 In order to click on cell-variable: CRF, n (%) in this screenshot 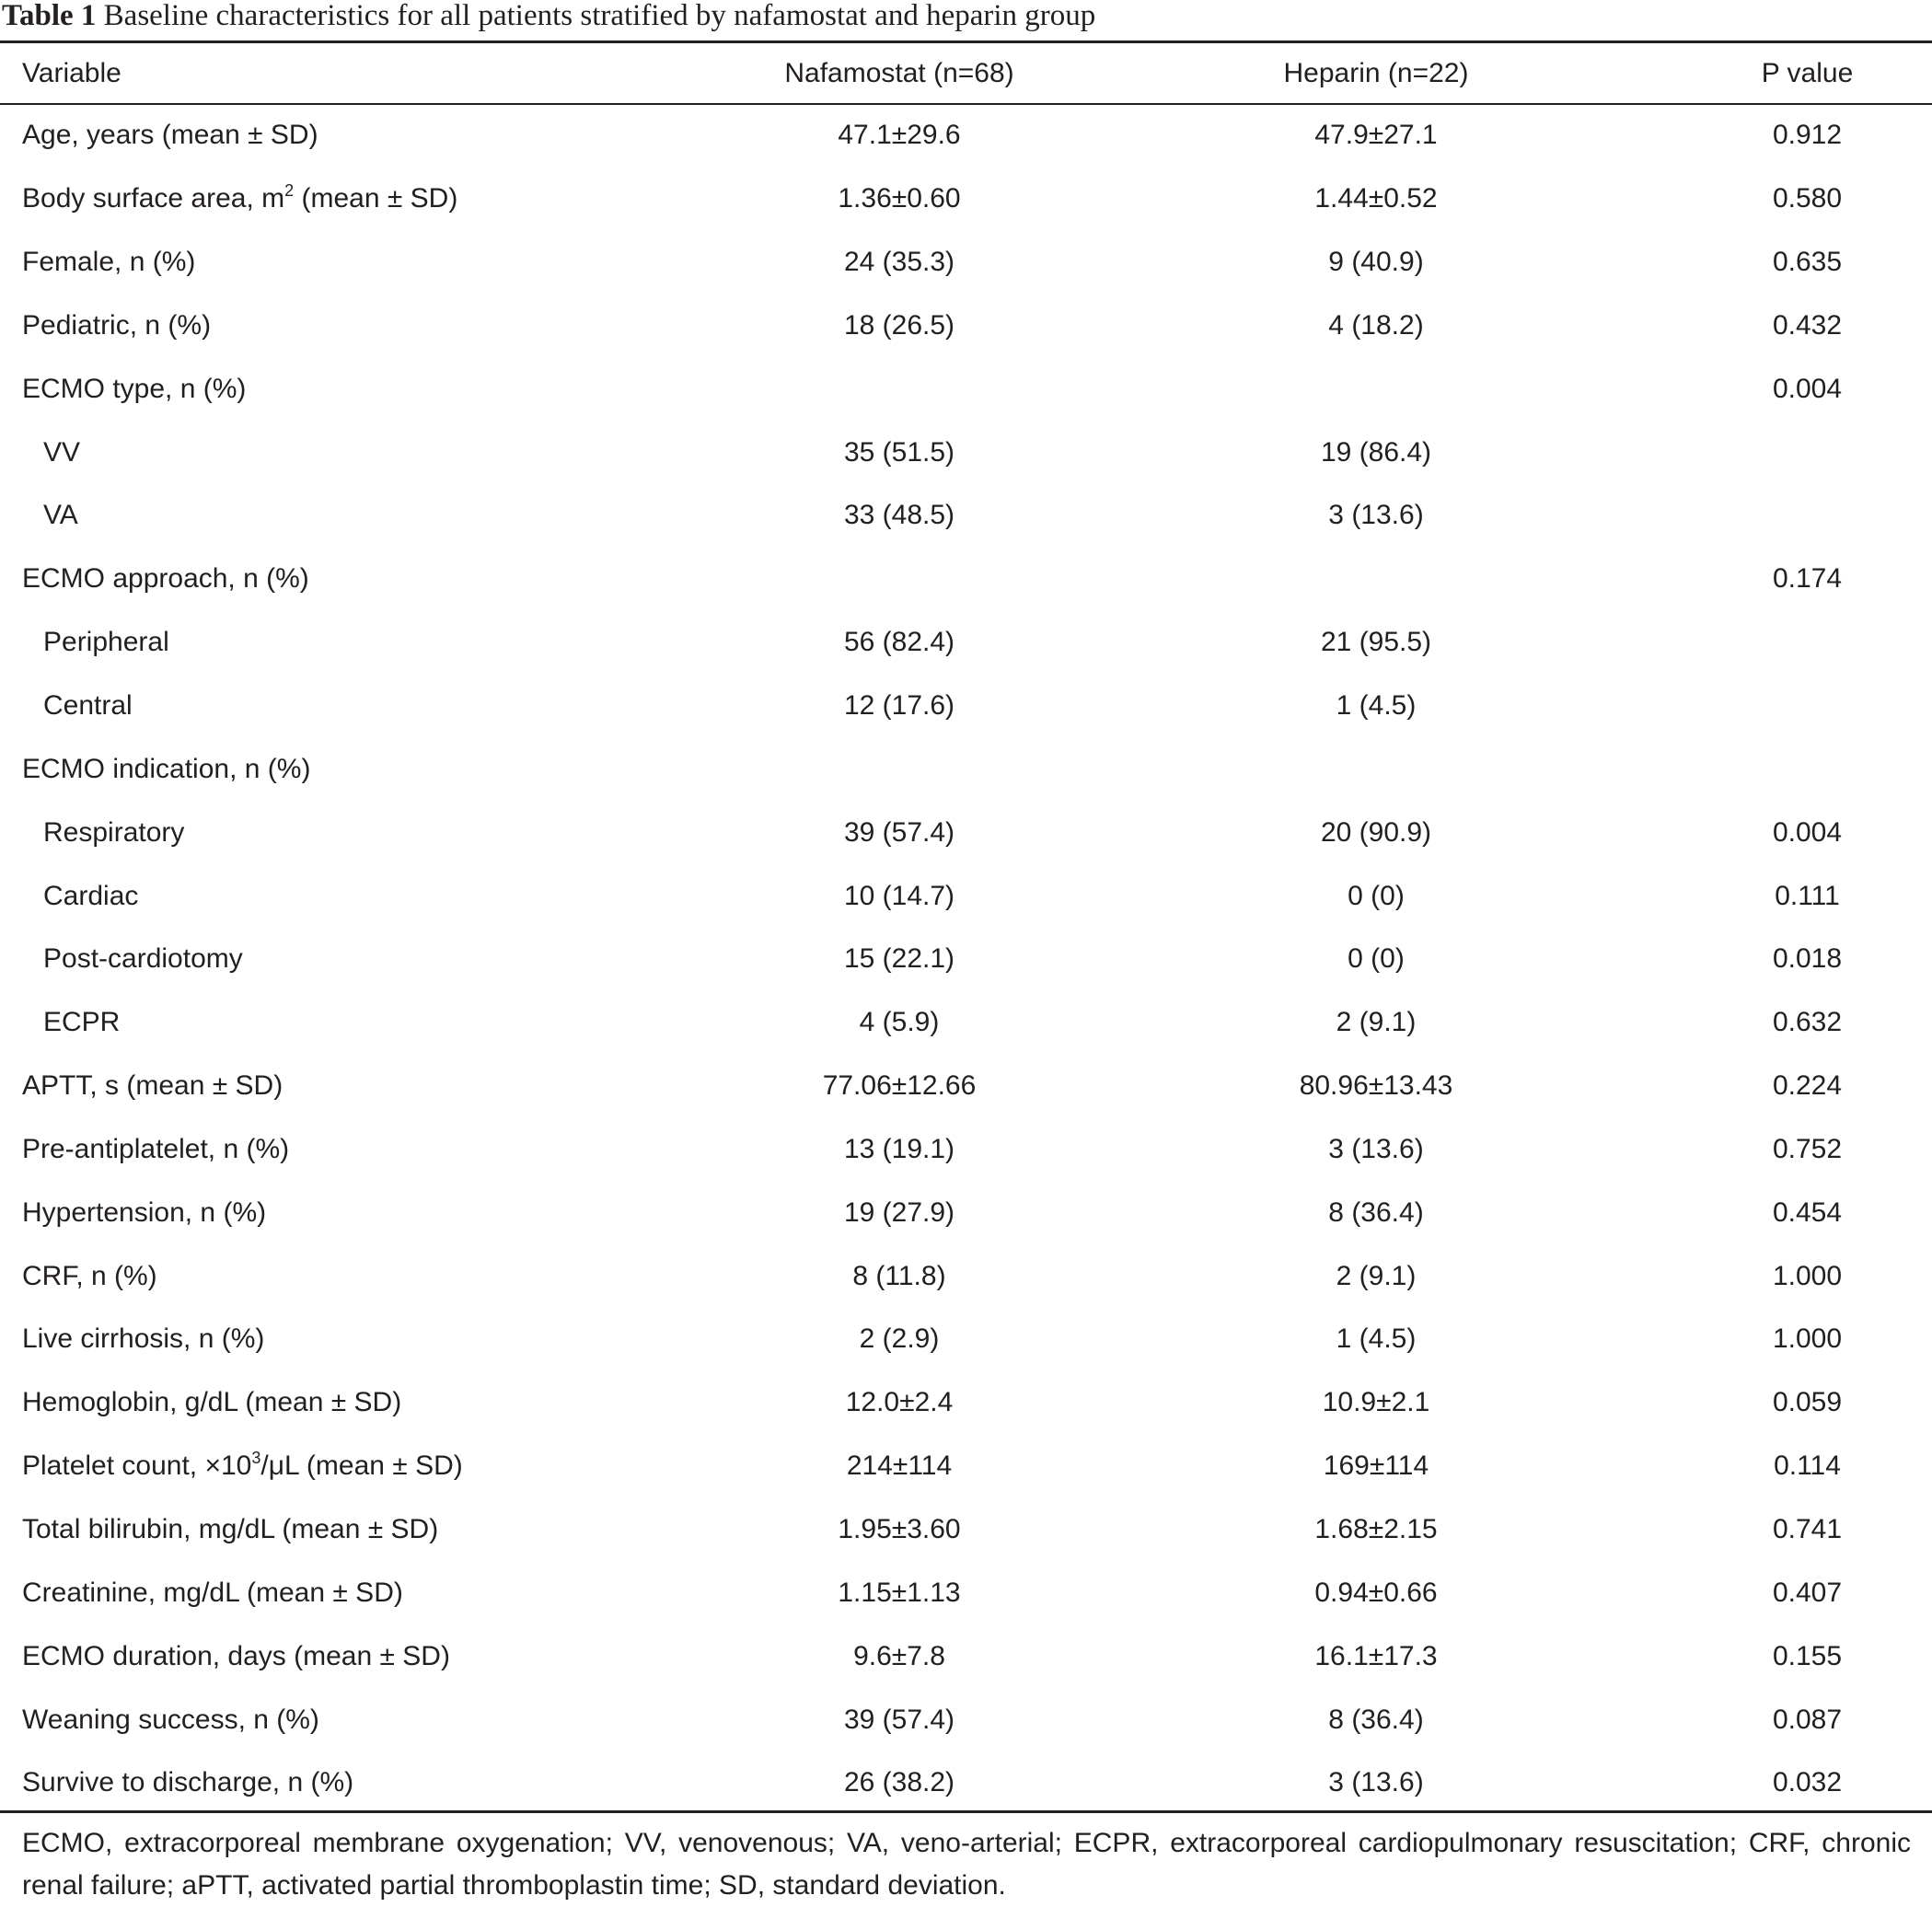, I will do `click(90, 1275)`.